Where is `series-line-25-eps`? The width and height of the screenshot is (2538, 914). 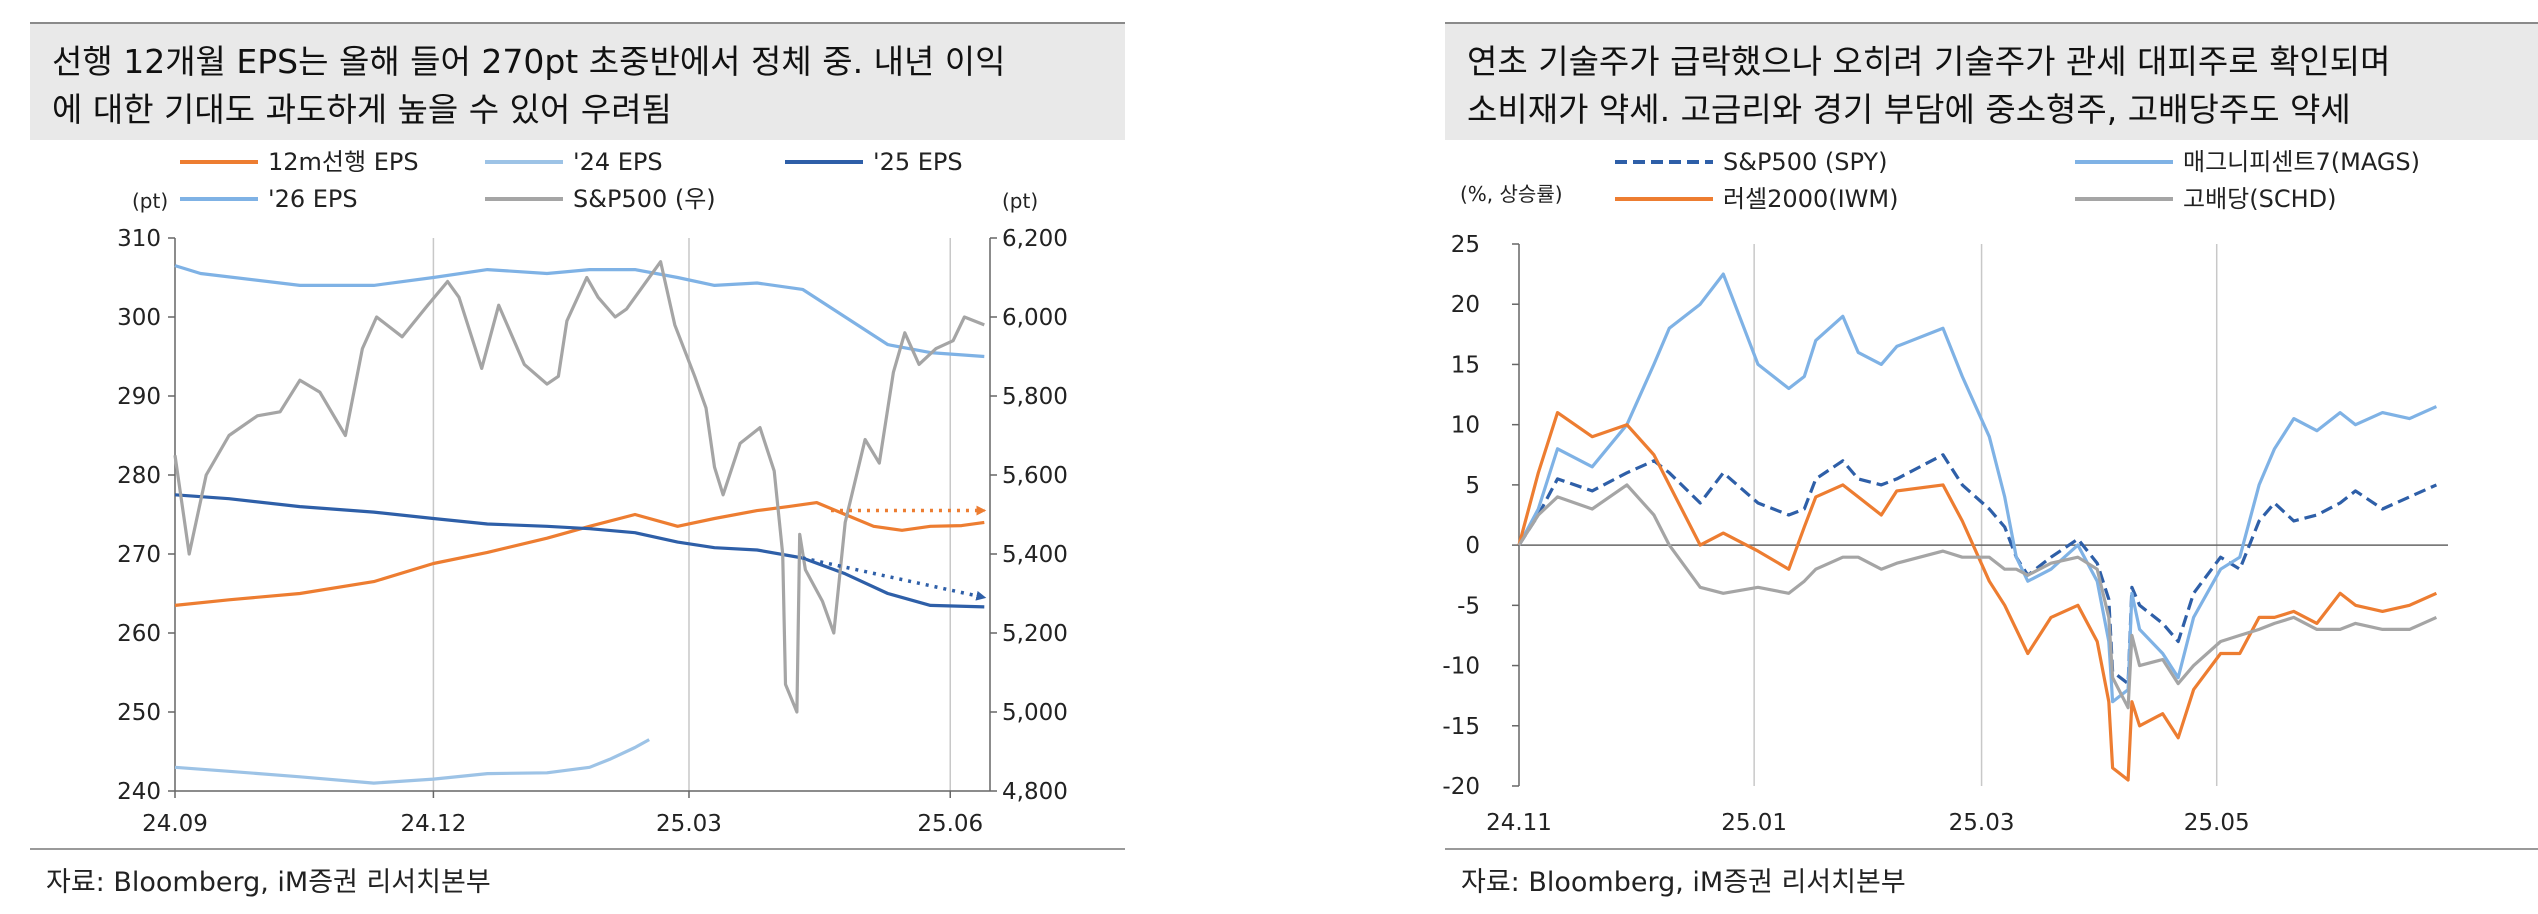 series-line-25-eps is located at coordinates (579, 551).